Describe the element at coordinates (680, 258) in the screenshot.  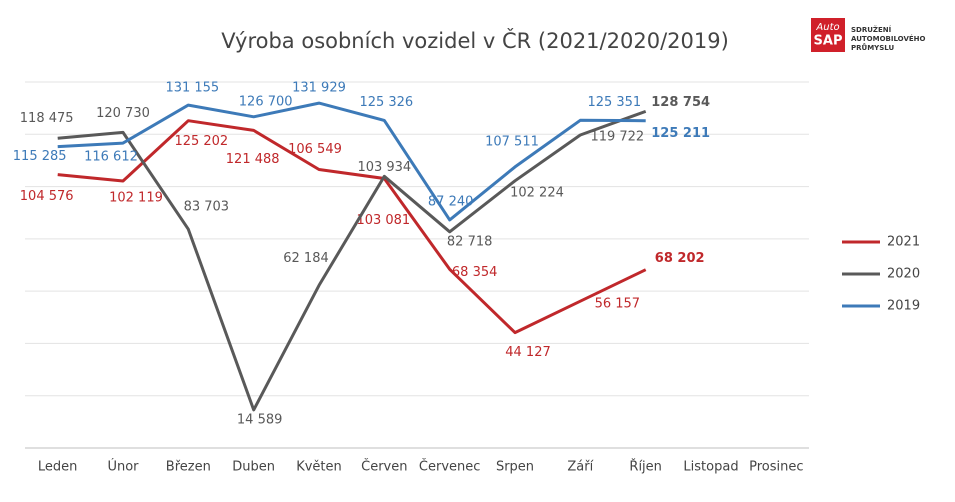
I see `data-label: 68 202` at that location.